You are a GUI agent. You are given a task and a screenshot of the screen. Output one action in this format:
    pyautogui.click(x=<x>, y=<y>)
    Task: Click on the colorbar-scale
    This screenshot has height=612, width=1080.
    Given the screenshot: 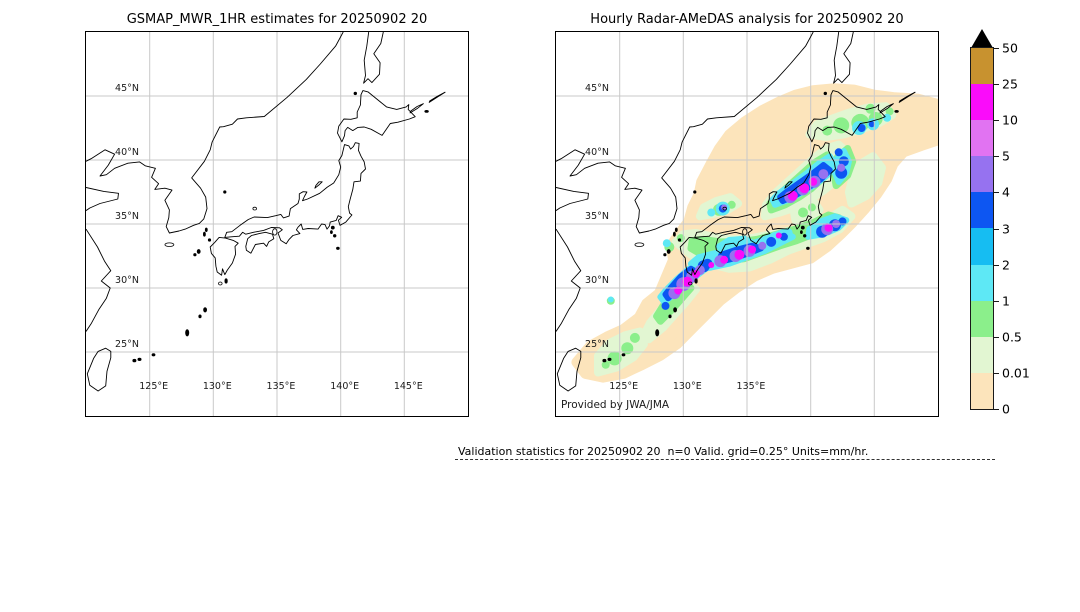 What is the action you would take?
    pyautogui.click(x=982, y=228)
    